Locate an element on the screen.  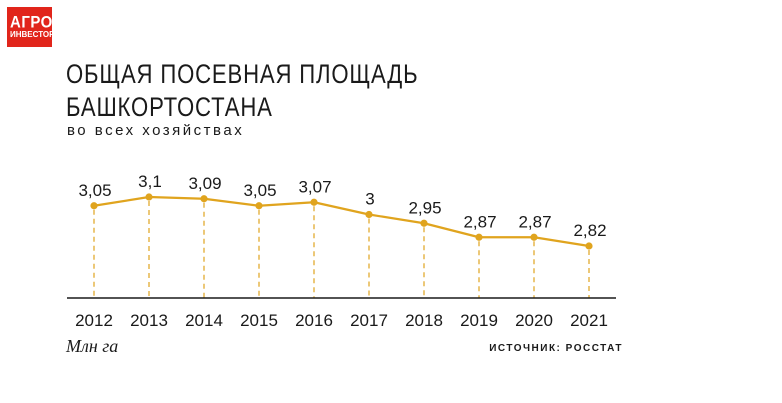
x-tick-label-2013: 2013 is located at coordinates (149, 320).